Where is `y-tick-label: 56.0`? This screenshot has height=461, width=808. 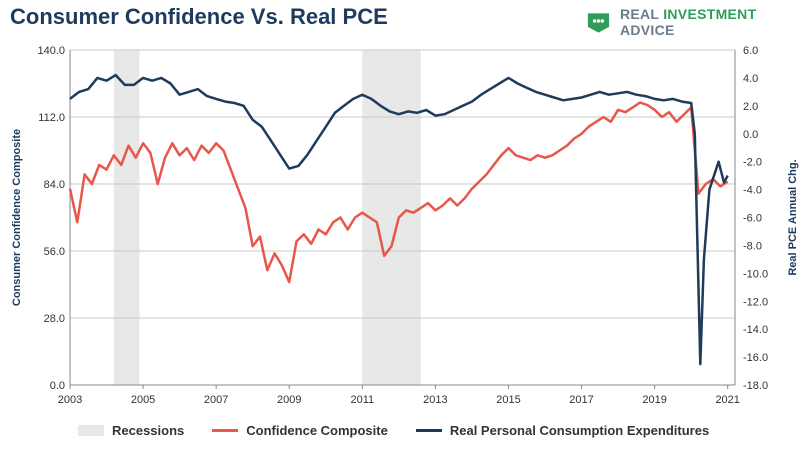 y-tick-label: 56.0 is located at coordinates (54, 252).